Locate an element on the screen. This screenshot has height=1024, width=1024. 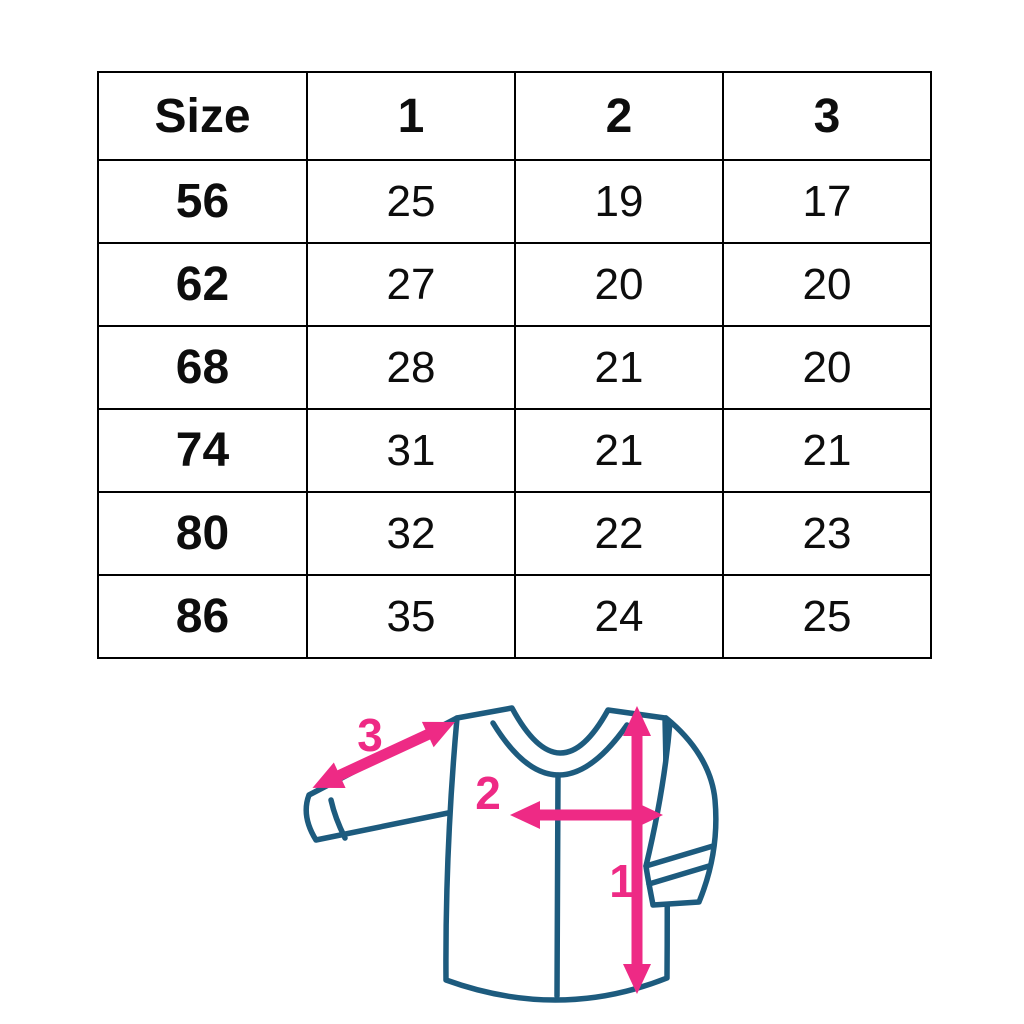
length-arrow is located at coordinates (637, 850).